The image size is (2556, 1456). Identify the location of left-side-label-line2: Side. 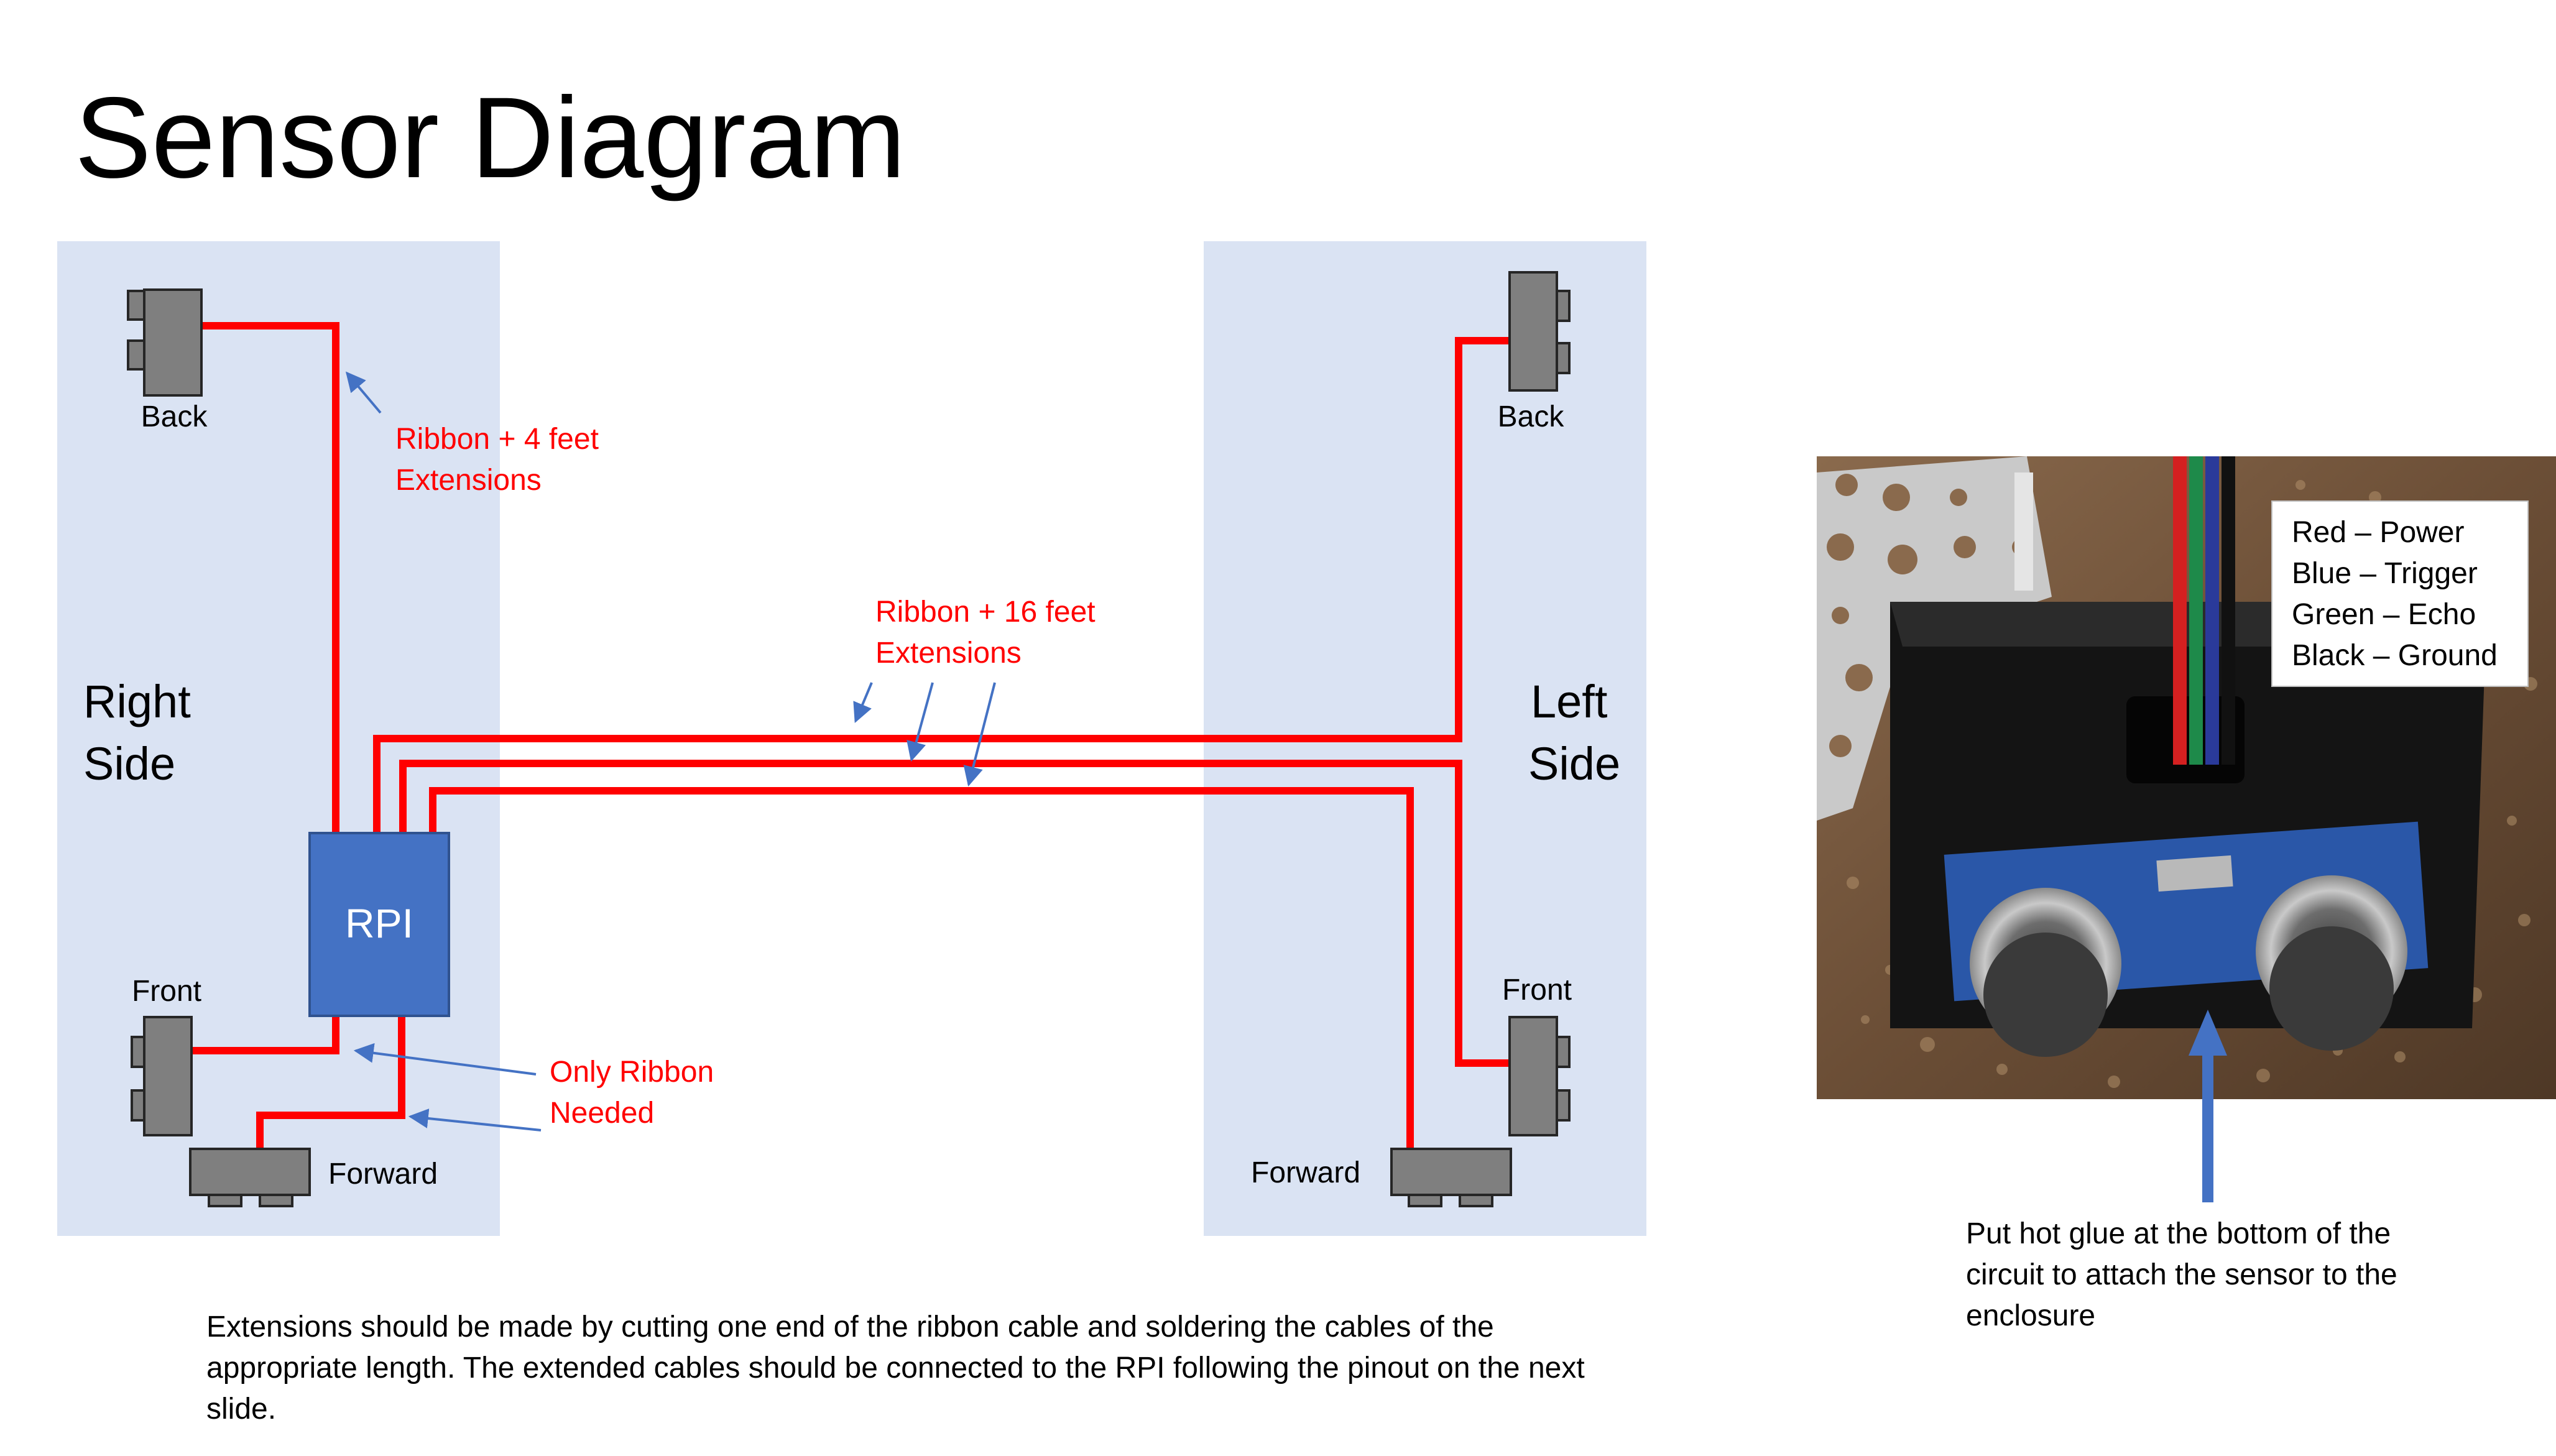
(1574, 764).